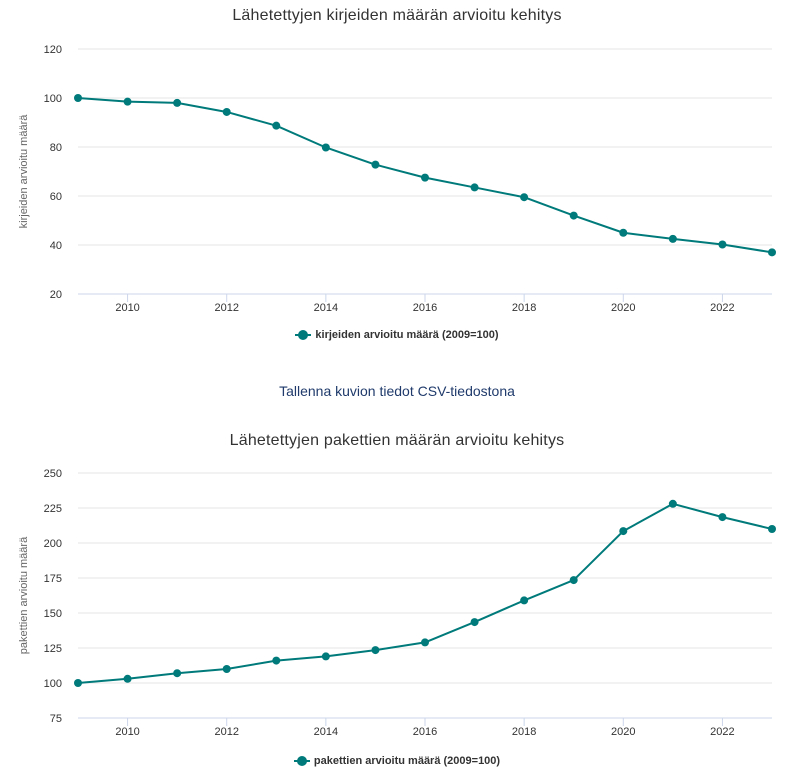  What do you see at coordinates (326, 732) in the screenshot?
I see `parcels-x-tick-label: 2014` at bounding box center [326, 732].